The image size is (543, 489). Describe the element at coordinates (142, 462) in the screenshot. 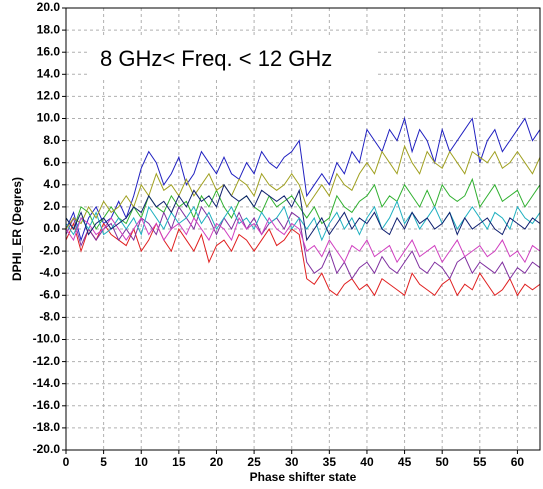

I see `x-tick-label: 10` at that location.